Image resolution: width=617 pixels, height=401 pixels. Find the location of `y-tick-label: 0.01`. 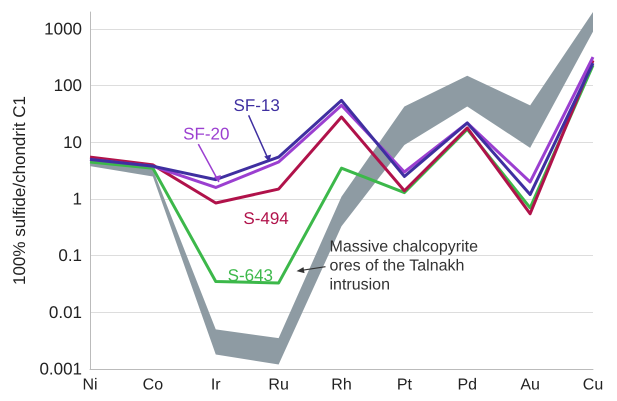

y-tick-label: 0.01 is located at coordinates (65, 312).